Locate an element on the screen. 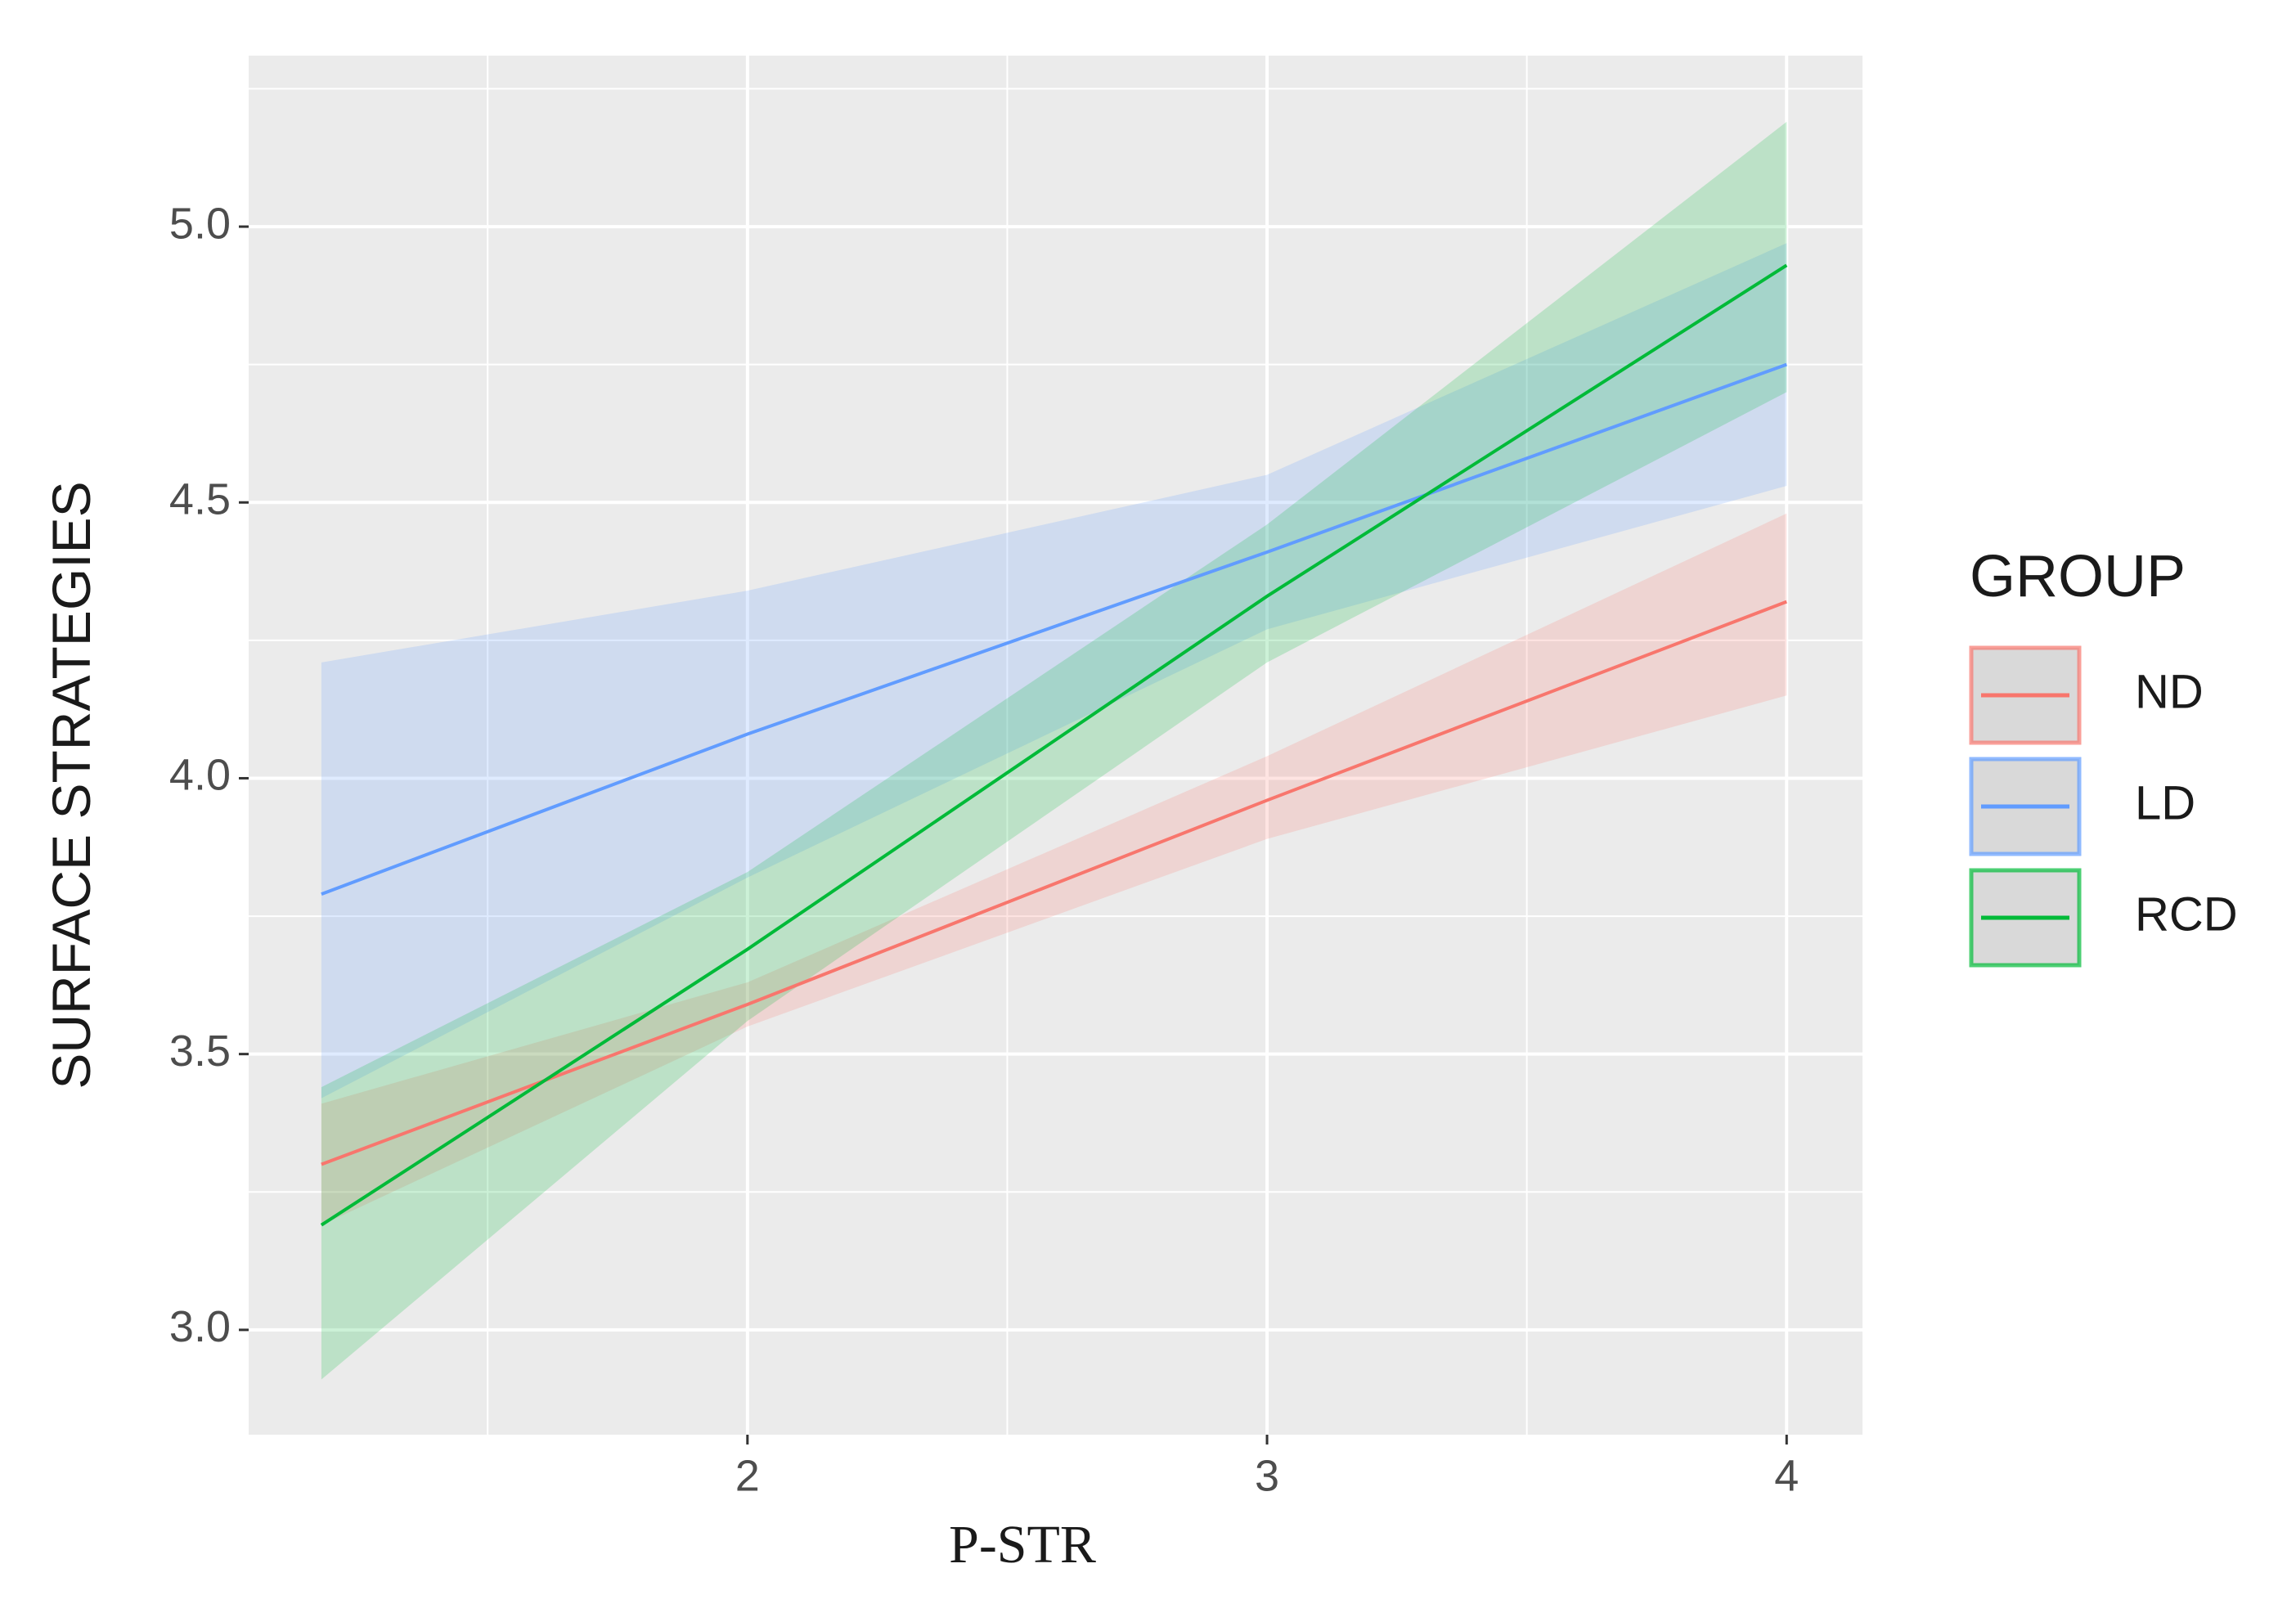 This screenshot has height=1604, width=2296. legend-label: ND is located at coordinates (2170, 692).